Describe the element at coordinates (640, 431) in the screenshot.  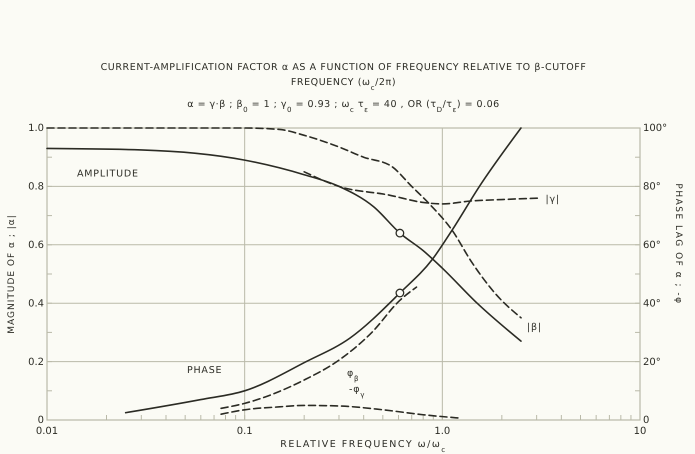
I see `x-tick-label: 10` at that location.